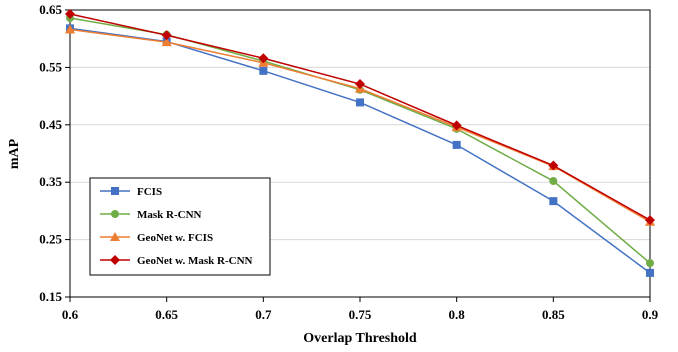  Describe the element at coordinates (14, 153) in the screenshot. I see `y-axis-title: mAP` at that location.